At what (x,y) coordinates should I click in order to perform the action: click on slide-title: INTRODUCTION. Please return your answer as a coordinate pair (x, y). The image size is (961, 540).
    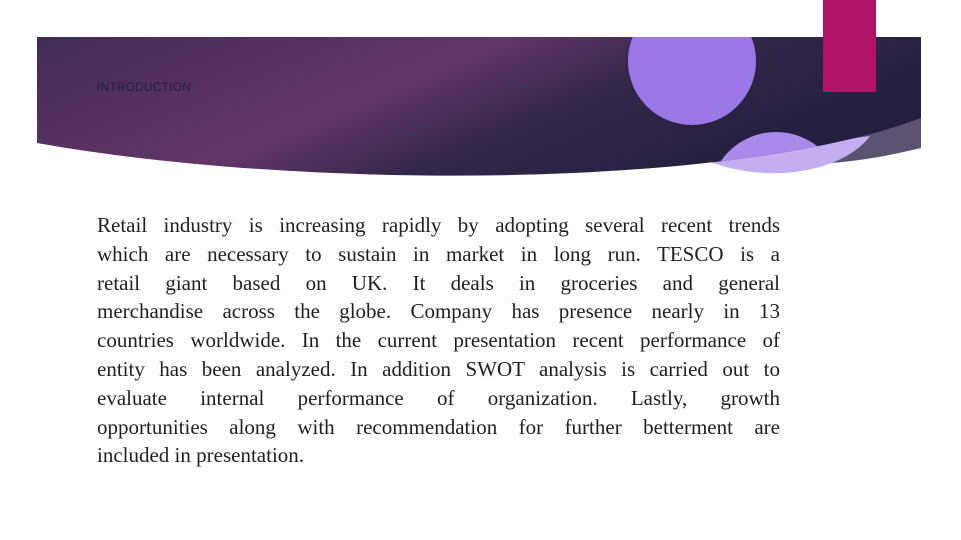
    Looking at the image, I should click on (144, 88).